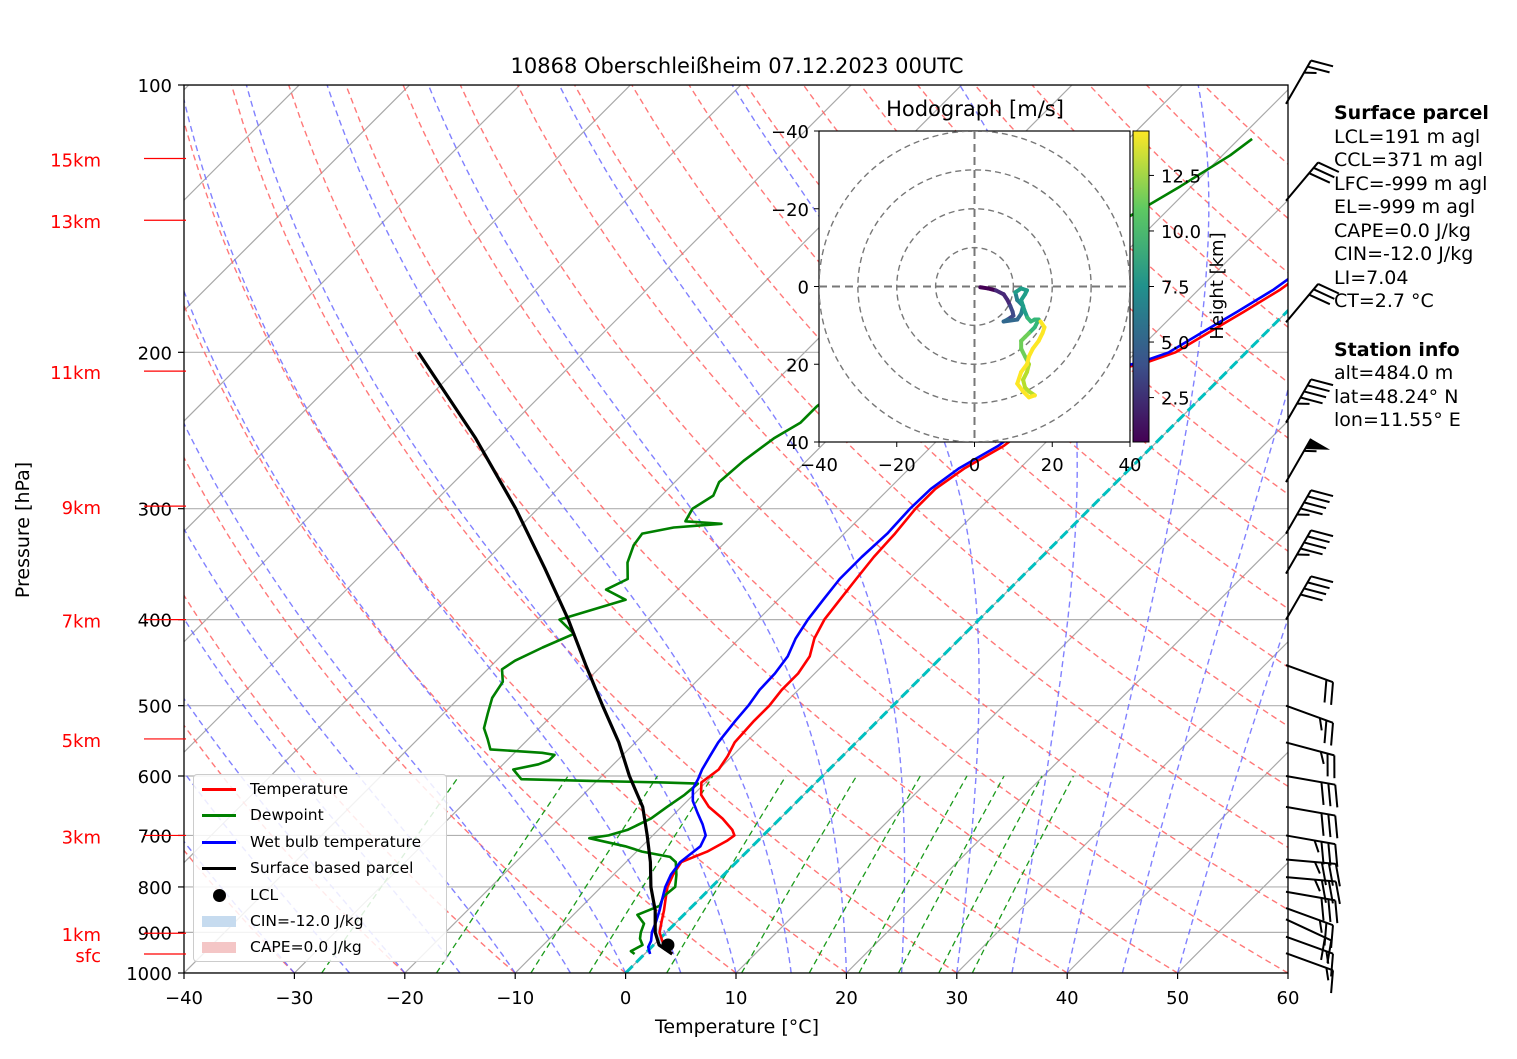 The image size is (1517, 1059). I want to click on height-label: 11km, so click(75, 373).